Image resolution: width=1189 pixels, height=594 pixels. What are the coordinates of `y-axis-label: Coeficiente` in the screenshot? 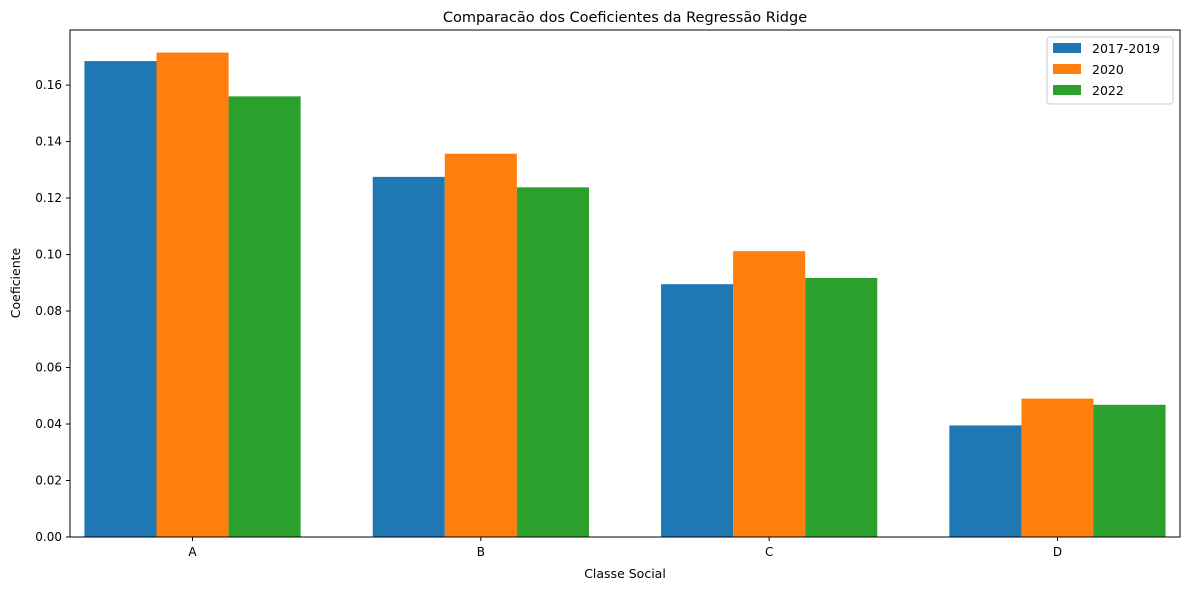 It's located at (15, 282).